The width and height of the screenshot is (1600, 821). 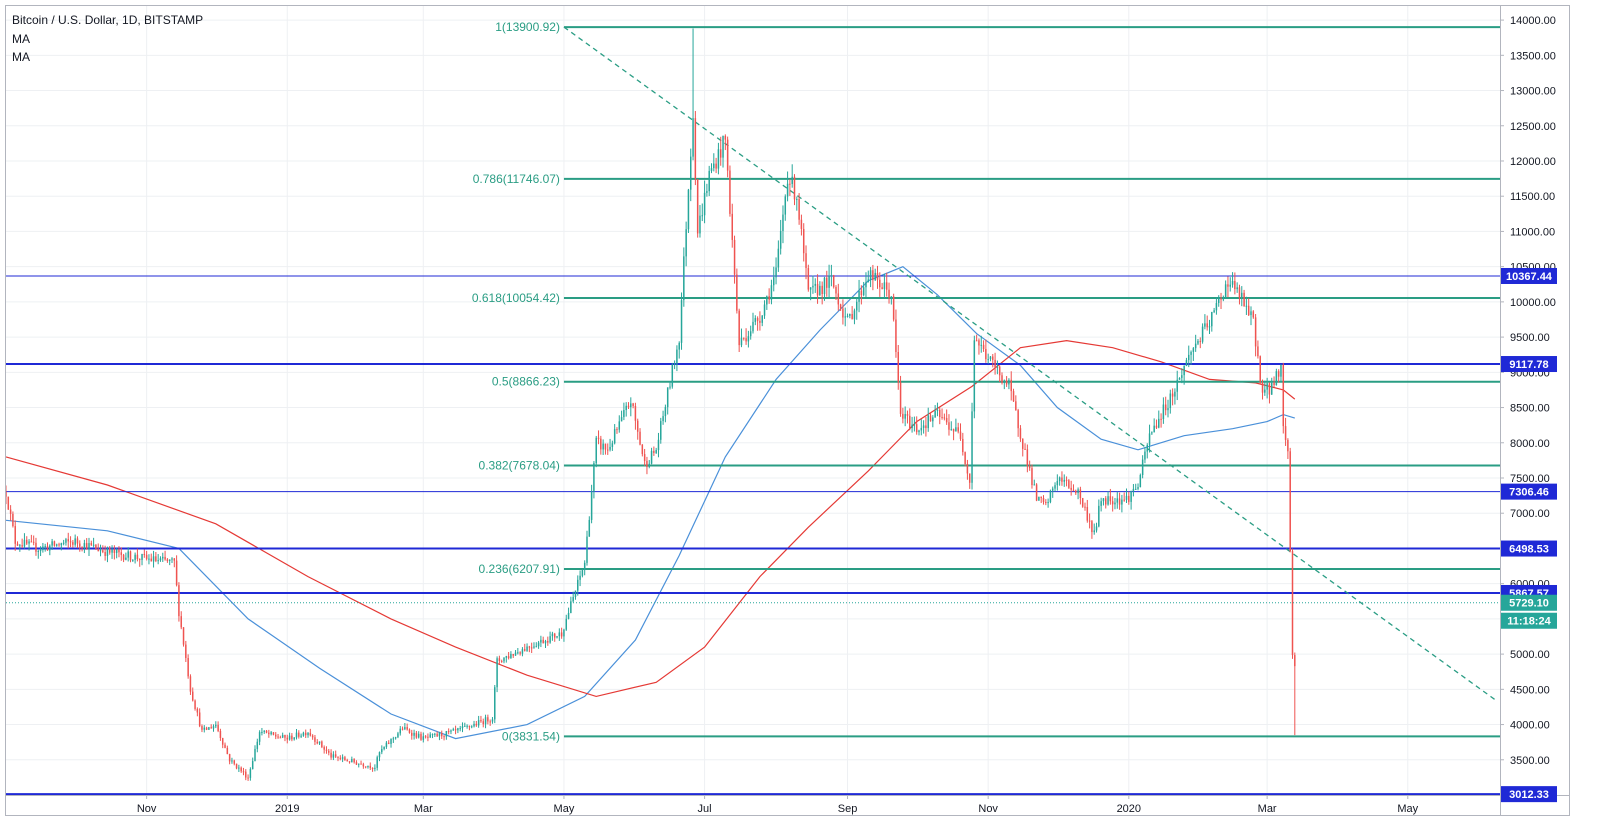 What do you see at coordinates (21, 57) in the screenshot?
I see `ma-indicator-label-2: MA` at bounding box center [21, 57].